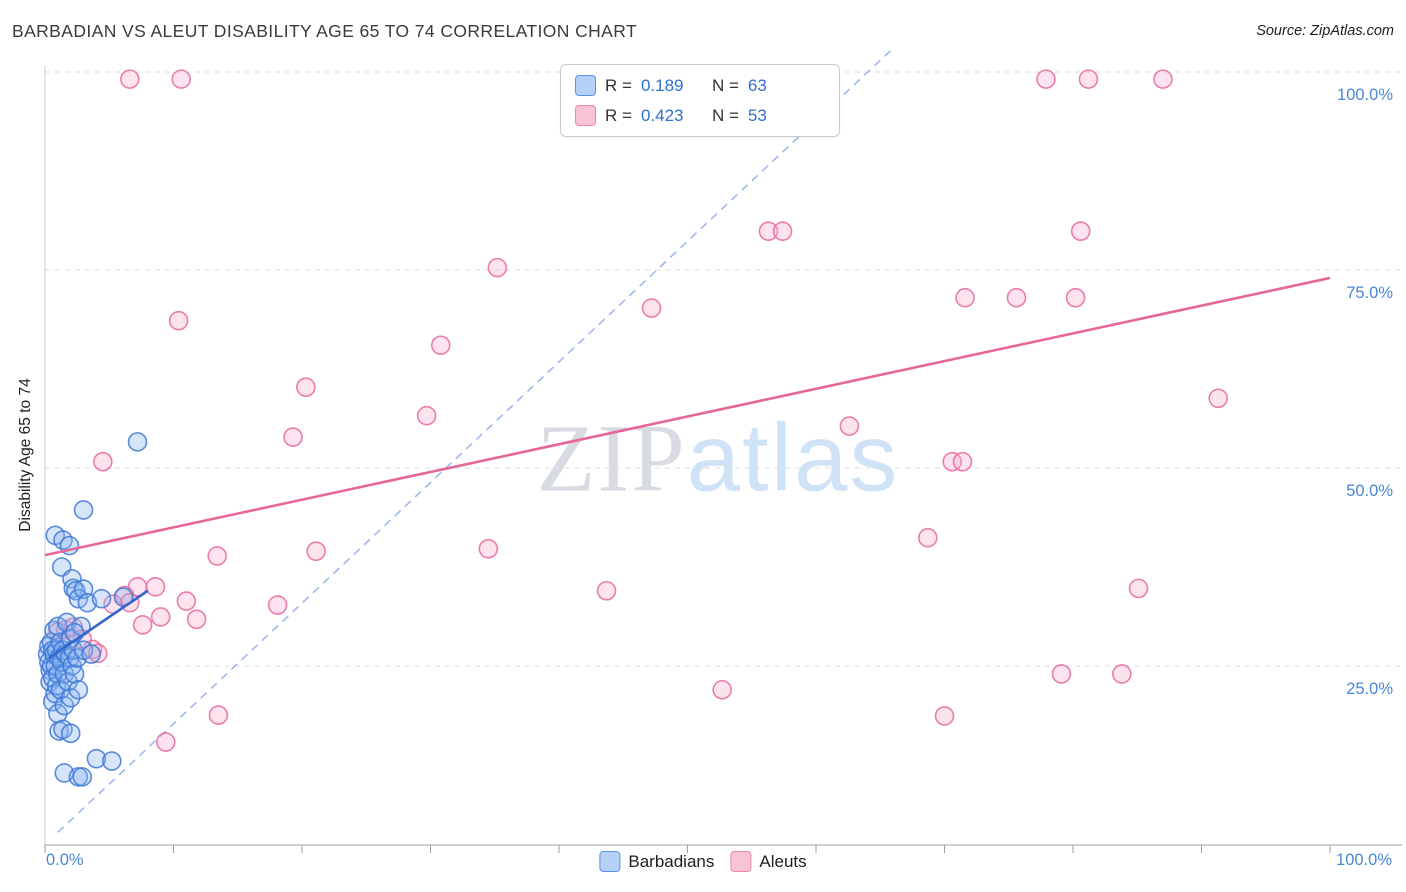 Image resolution: width=1406 pixels, height=892 pixels. I want to click on y-tick-label-100: 100.0%, so click(1365, 95).